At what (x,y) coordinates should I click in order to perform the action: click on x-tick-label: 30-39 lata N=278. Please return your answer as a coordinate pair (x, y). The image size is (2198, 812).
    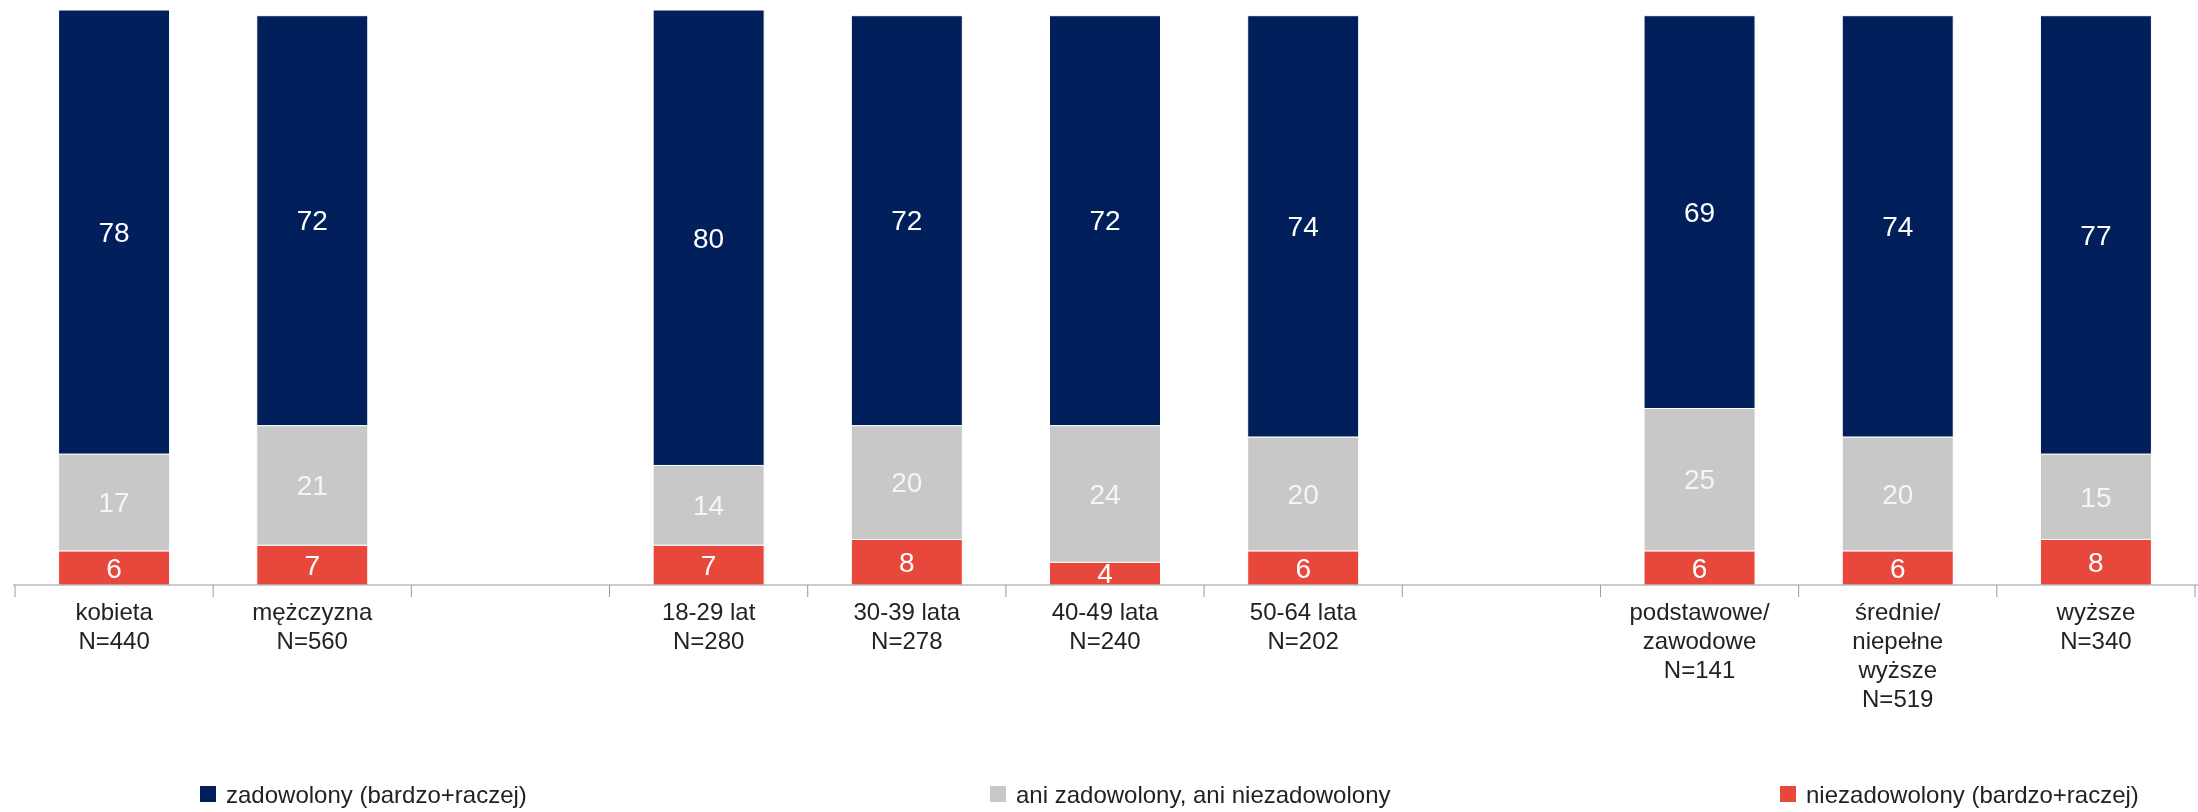
    Looking at the image, I should click on (907, 626).